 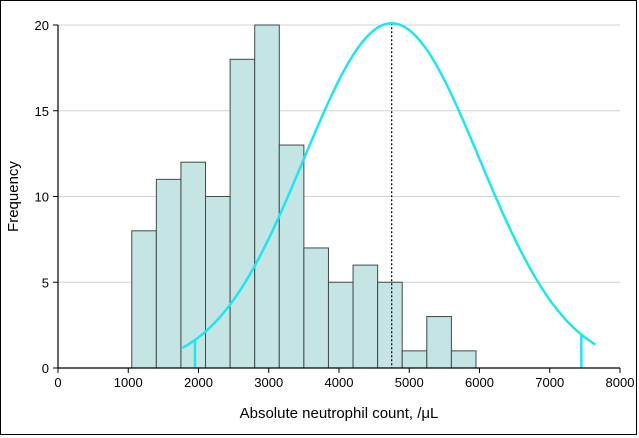 I want to click on y-tick-label-5: 5, so click(x=45, y=282).